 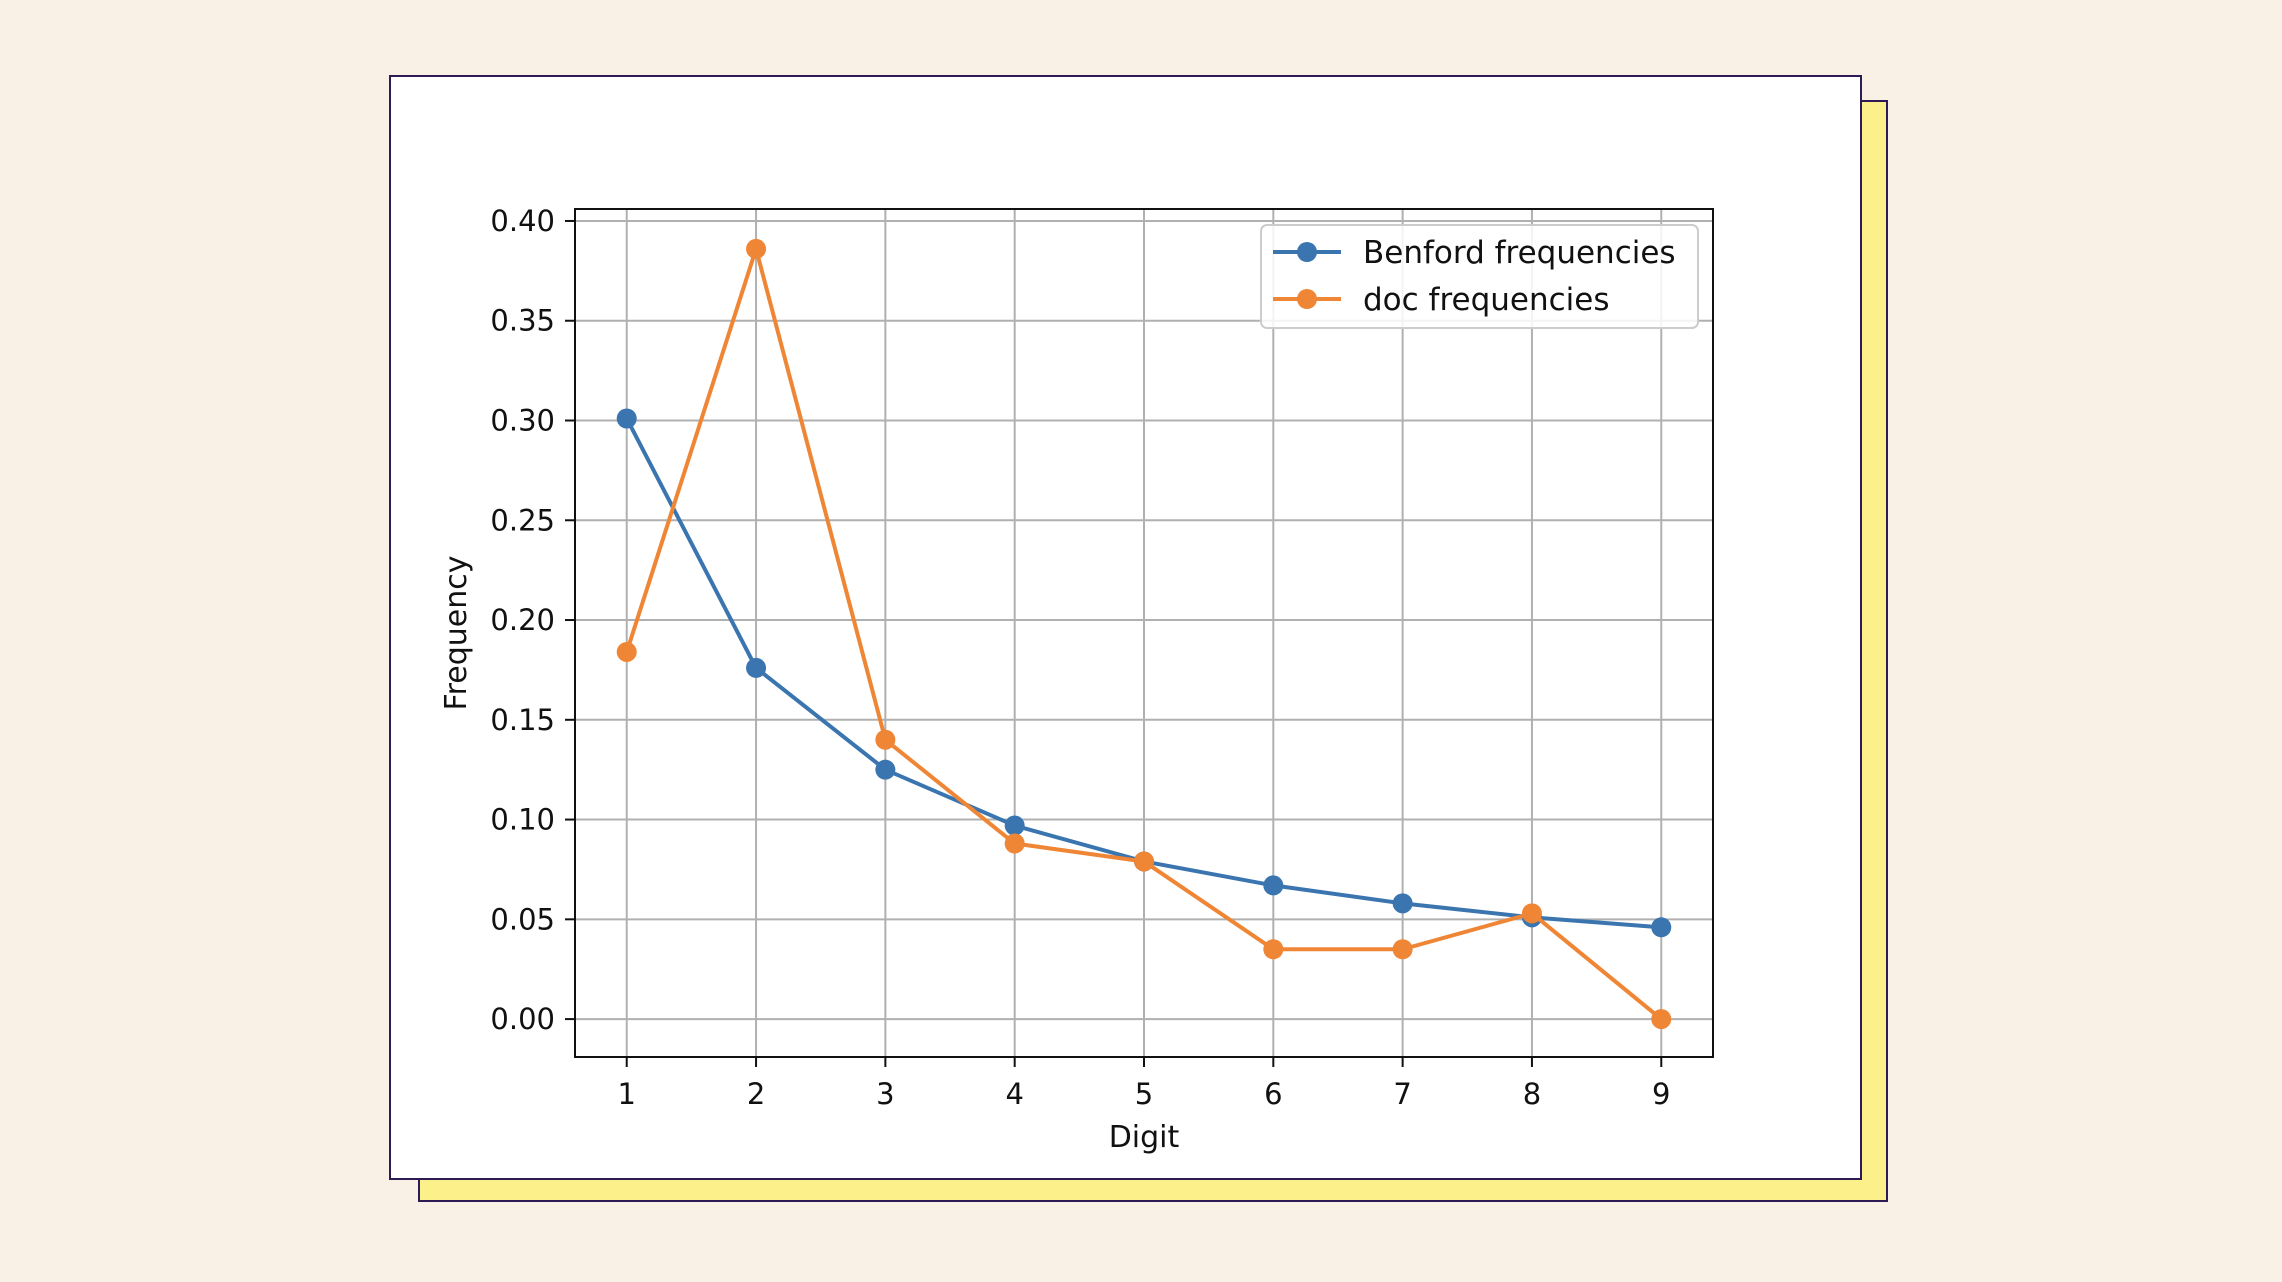 What do you see at coordinates (1532, 1094) in the screenshot?
I see `x-tick-label: 8` at bounding box center [1532, 1094].